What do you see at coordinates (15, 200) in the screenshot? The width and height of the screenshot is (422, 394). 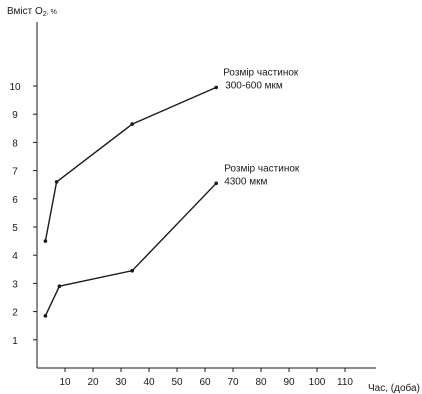 I see `y-tick-label: 6` at bounding box center [15, 200].